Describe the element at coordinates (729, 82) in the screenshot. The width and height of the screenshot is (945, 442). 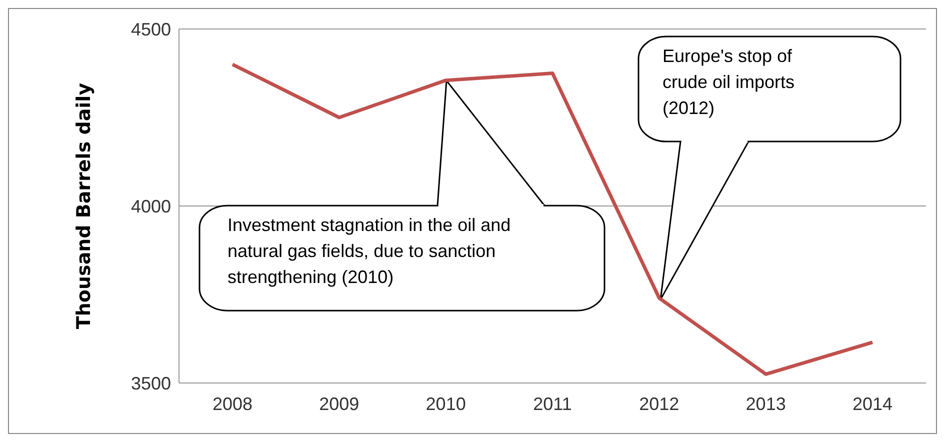
I see `annotation: Europe's stop of crude oil imports (2012)` at that location.